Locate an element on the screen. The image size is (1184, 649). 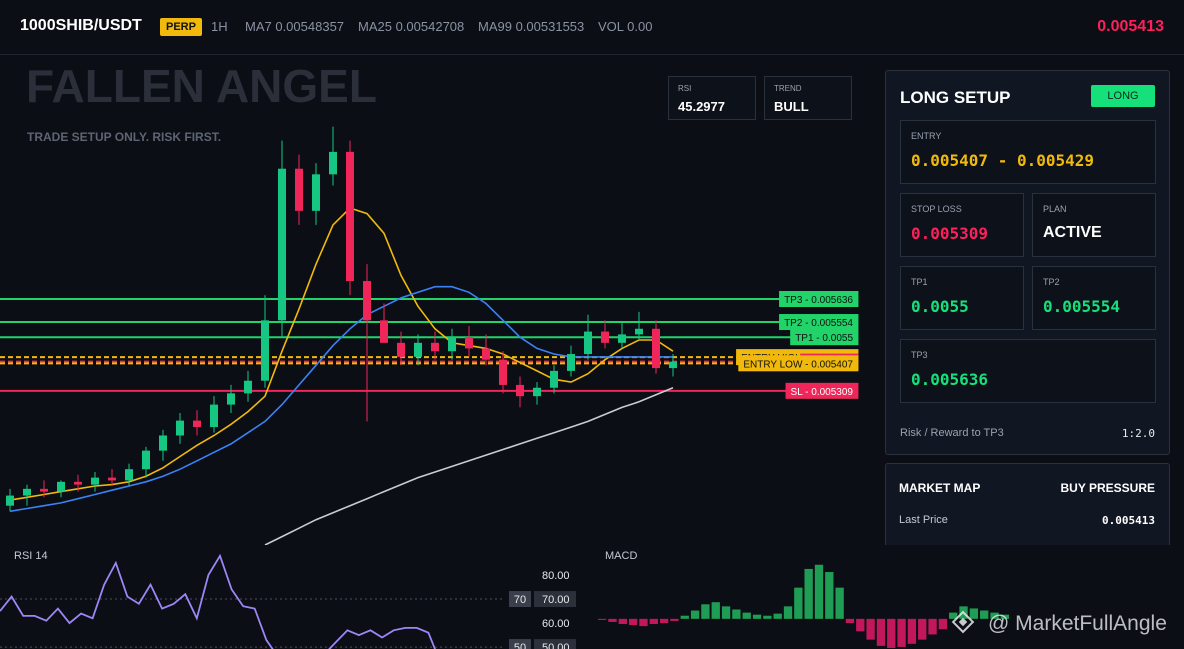
y-tick-label: 80.00 is located at coordinates (556, 576).